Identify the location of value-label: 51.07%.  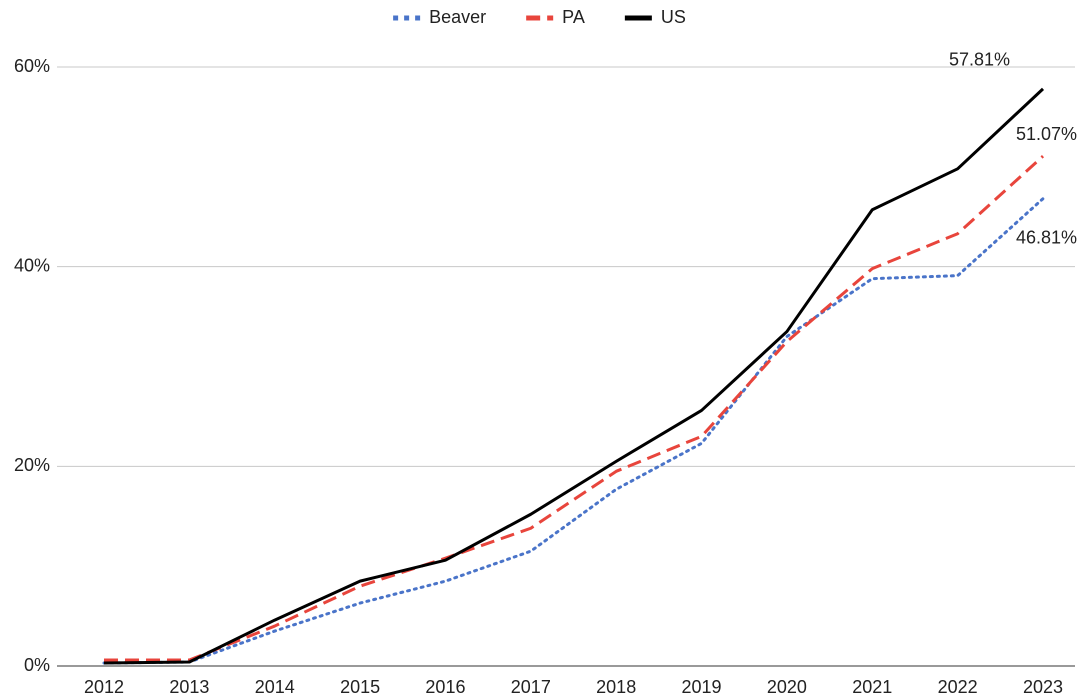
(1046, 134).